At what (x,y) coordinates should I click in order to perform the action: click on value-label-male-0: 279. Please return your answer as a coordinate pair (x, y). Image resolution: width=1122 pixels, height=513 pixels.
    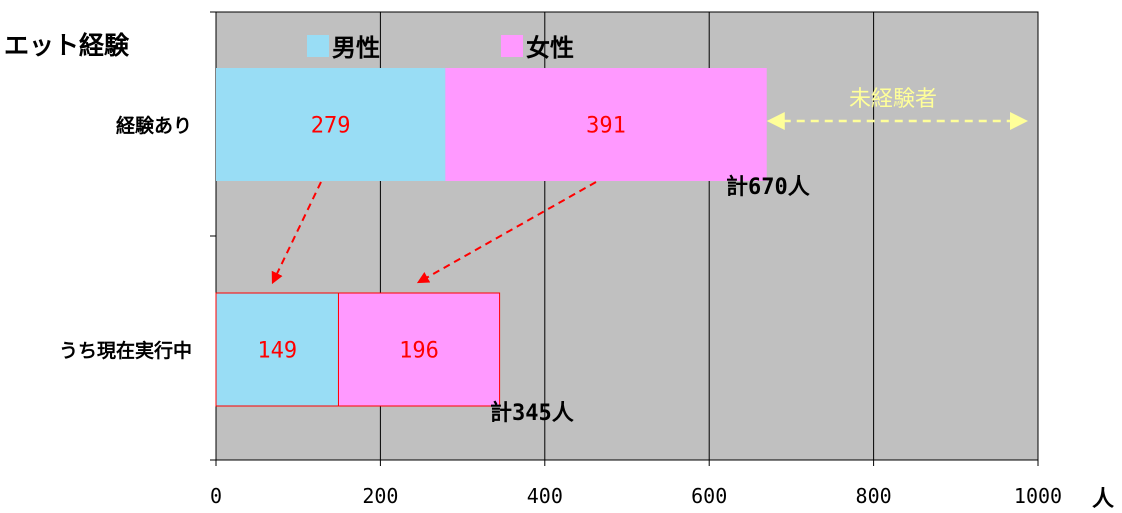
    Looking at the image, I should click on (331, 126).